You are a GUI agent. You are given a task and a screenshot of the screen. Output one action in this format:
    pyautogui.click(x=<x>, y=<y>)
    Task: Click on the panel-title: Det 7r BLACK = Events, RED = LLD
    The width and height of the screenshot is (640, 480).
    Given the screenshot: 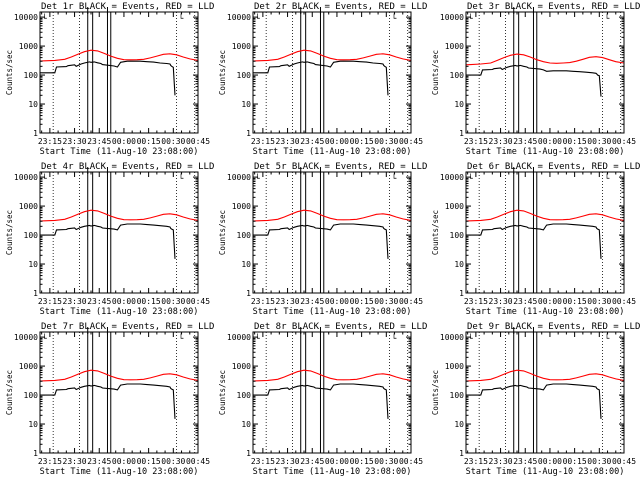 What is the action you would take?
    pyautogui.click(x=127, y=327)
    